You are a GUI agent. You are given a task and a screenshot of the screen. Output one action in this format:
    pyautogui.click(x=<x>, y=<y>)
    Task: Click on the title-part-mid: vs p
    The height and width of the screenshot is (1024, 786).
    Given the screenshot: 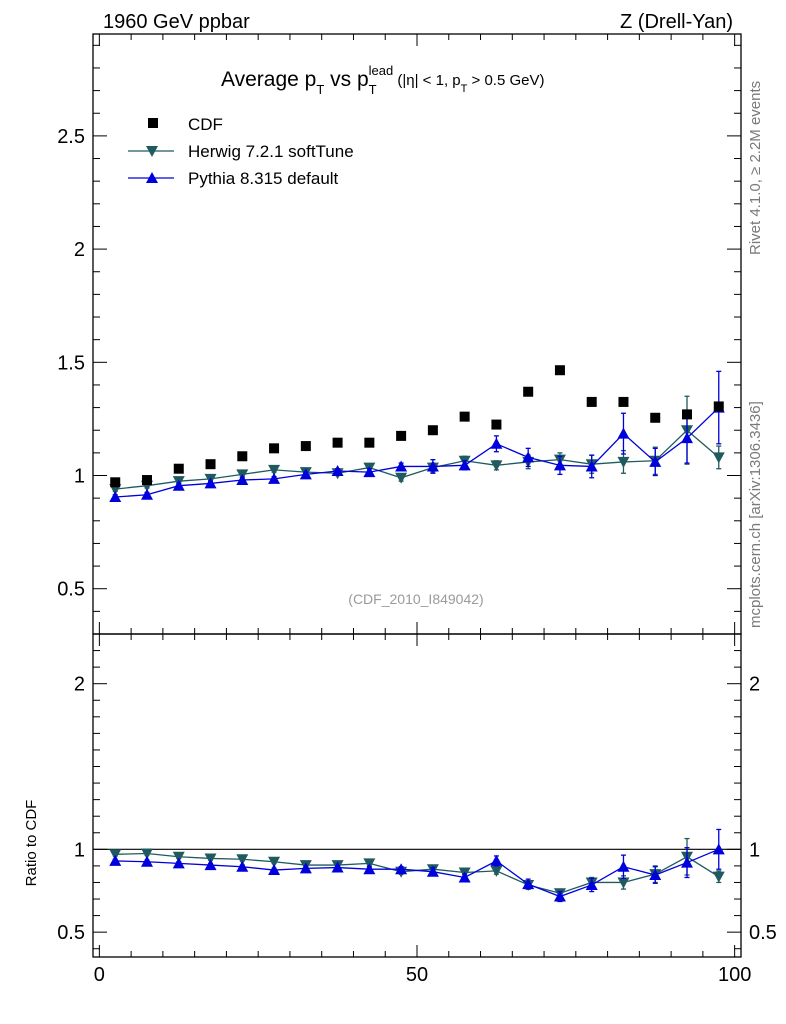 What is the action you would take?
    pyautogui.click(x=346, y=79)
    